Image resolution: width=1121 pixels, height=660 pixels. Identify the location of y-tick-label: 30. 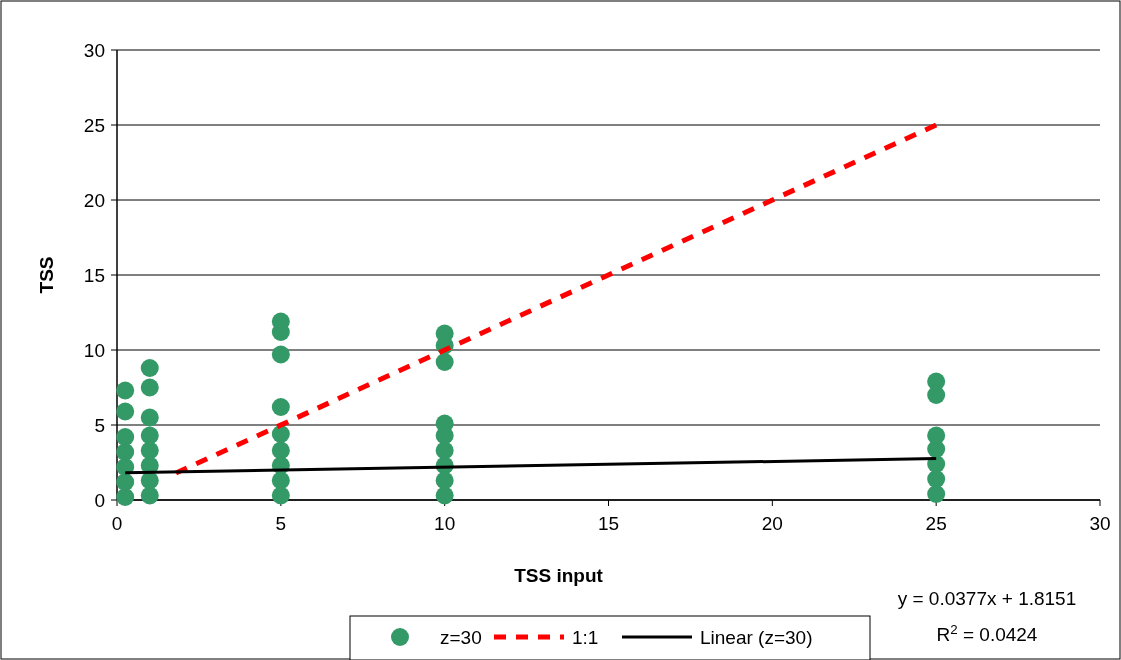
(94, 50).